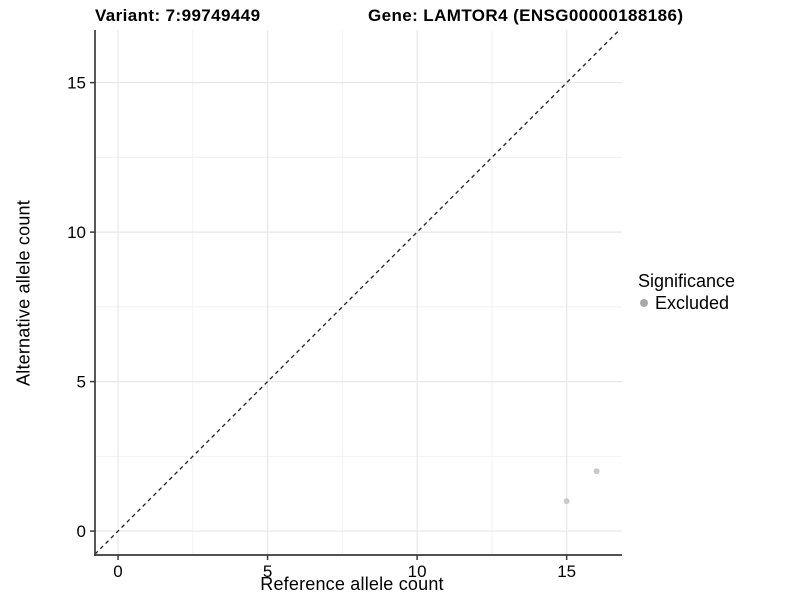 This screenshot has width=800, height=600. I want to click on plot-title-variant: Variant: 7:99749449, so click(178, 15).